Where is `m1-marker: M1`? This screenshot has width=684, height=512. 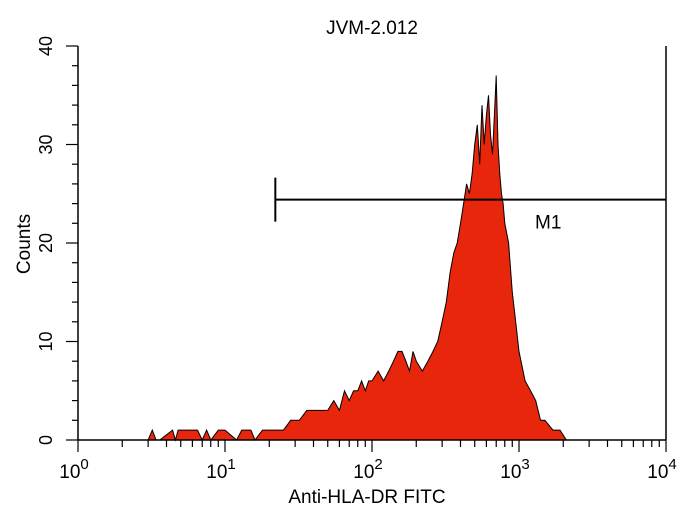
m1-marker: M1 is located at coordinates (470, 205).